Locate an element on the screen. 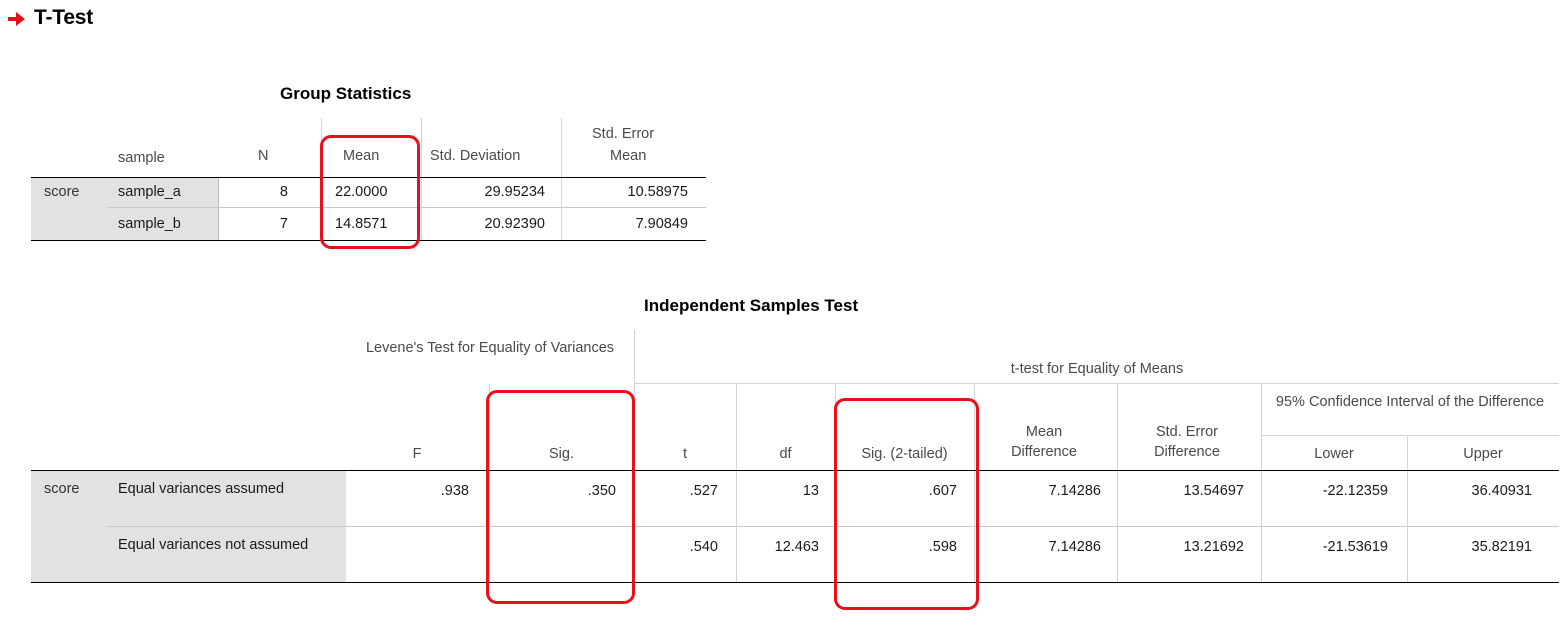 The width and height of the screenshot is (1561, 637). cell-std-deviation: 29.95234 is located at coordinates (514, 192).